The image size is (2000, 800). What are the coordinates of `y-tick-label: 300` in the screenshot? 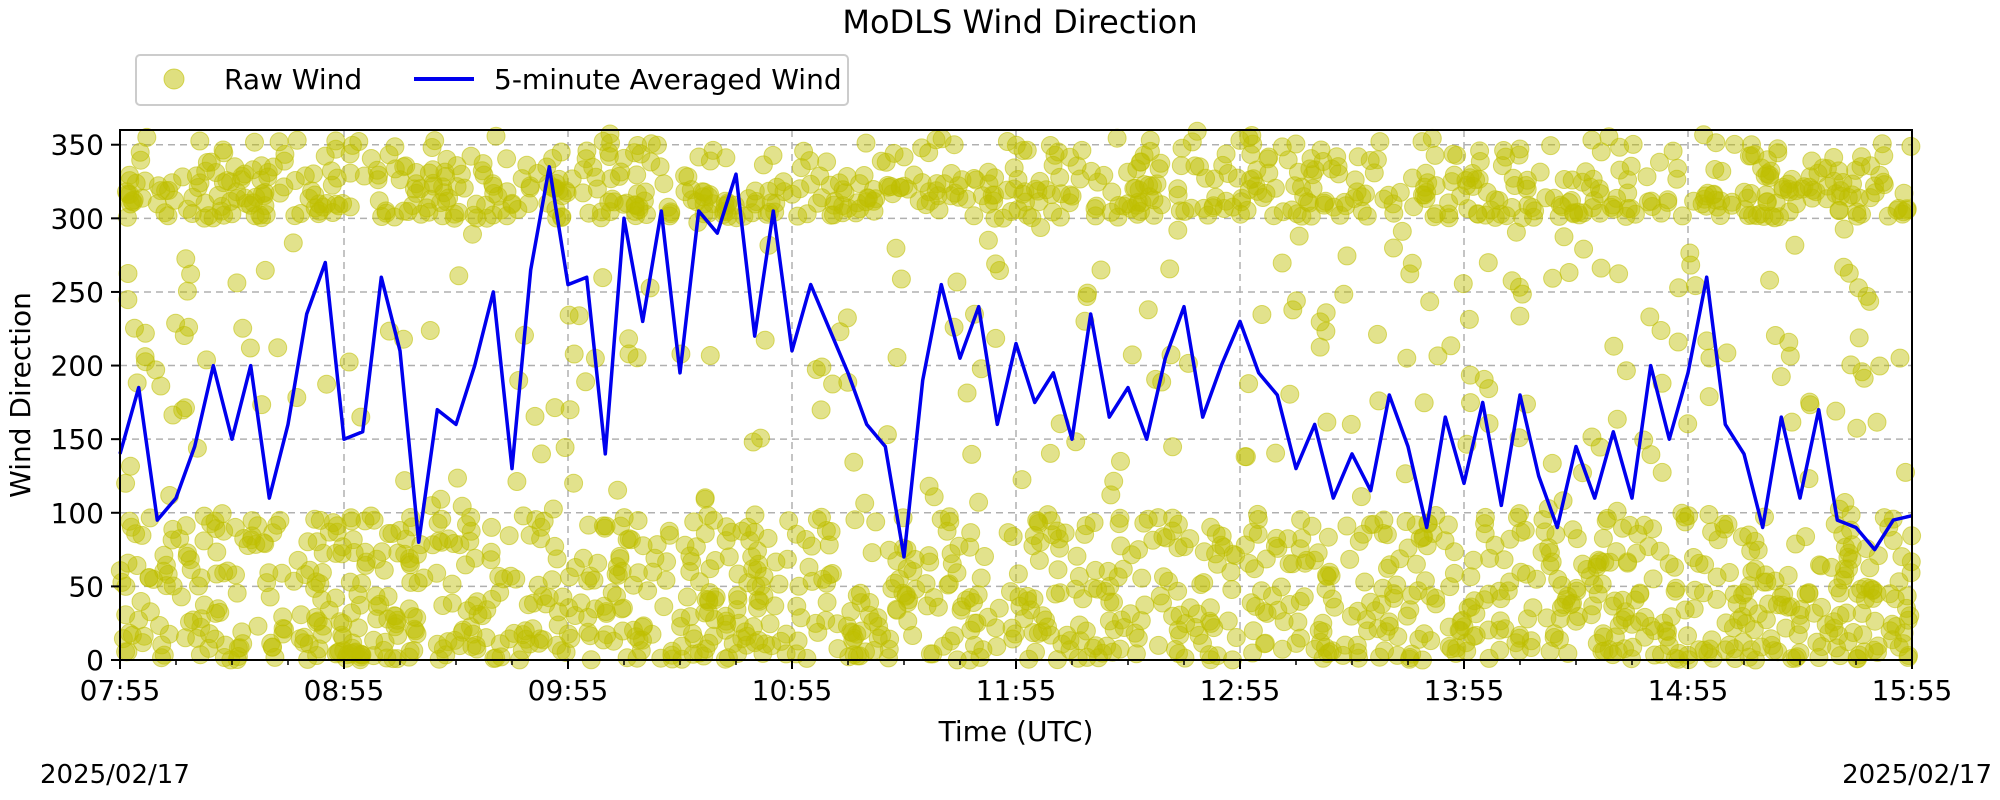 It's located at (77, 218).